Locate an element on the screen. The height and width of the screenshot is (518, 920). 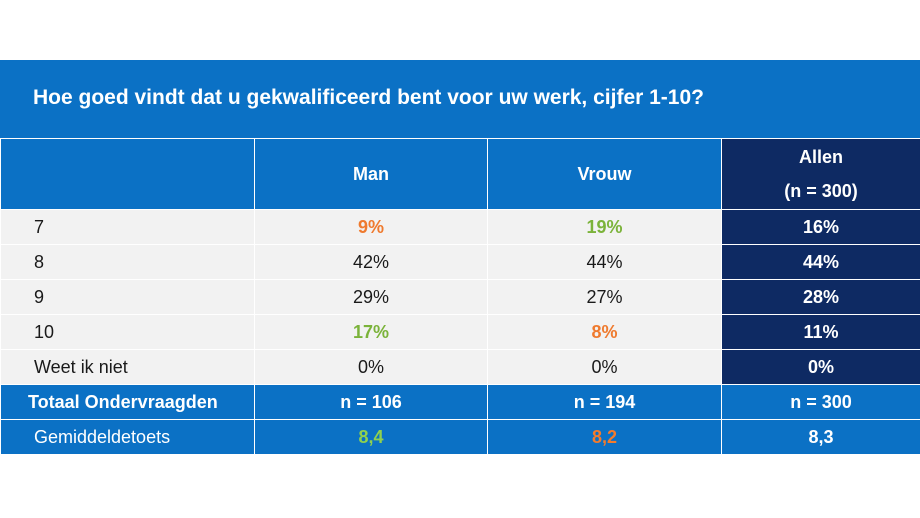
header-allen: Allen (n = 300) is located at coordinates (820, 174).